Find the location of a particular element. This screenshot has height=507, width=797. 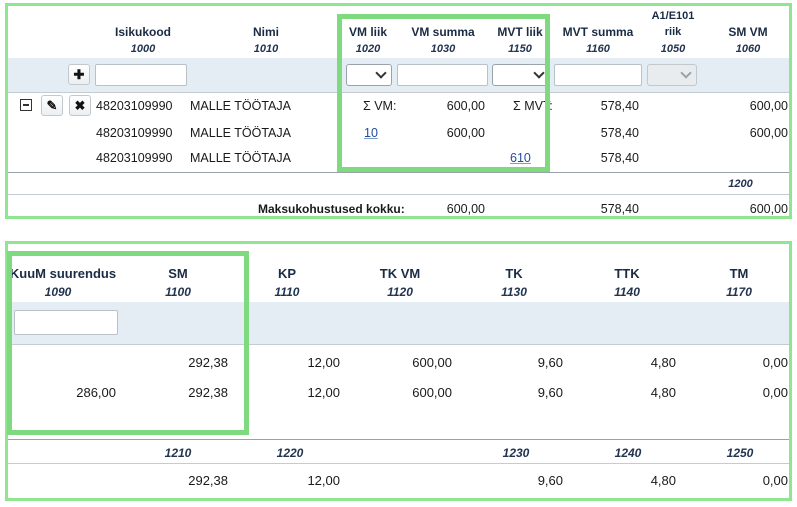

cell-mvt-liik: Σ MVT: is located at coordinates (533, 106).